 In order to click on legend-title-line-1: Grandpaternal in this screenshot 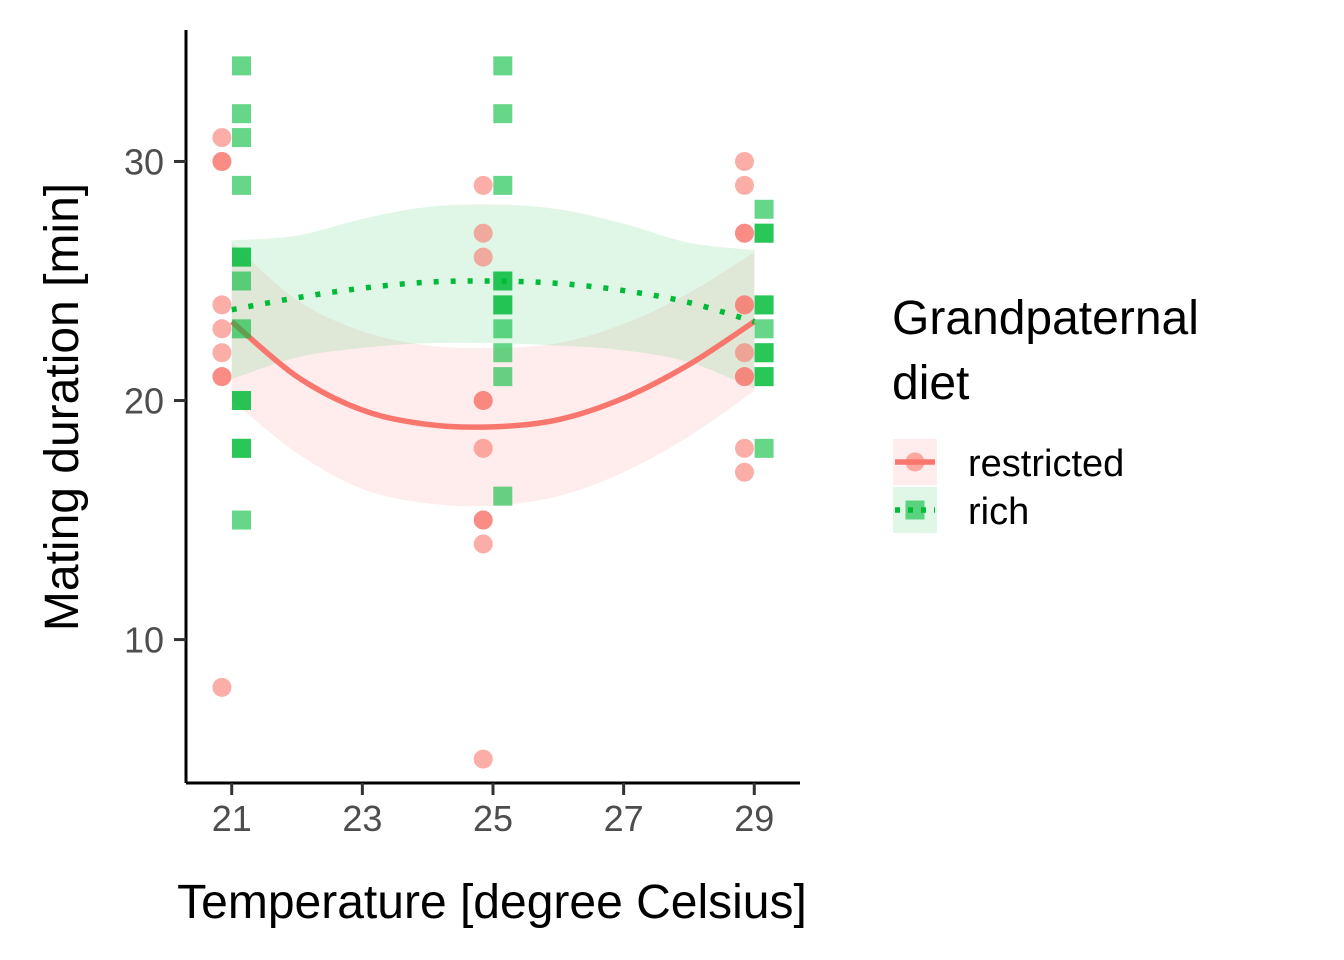, I will do `click(1045, 318)`.